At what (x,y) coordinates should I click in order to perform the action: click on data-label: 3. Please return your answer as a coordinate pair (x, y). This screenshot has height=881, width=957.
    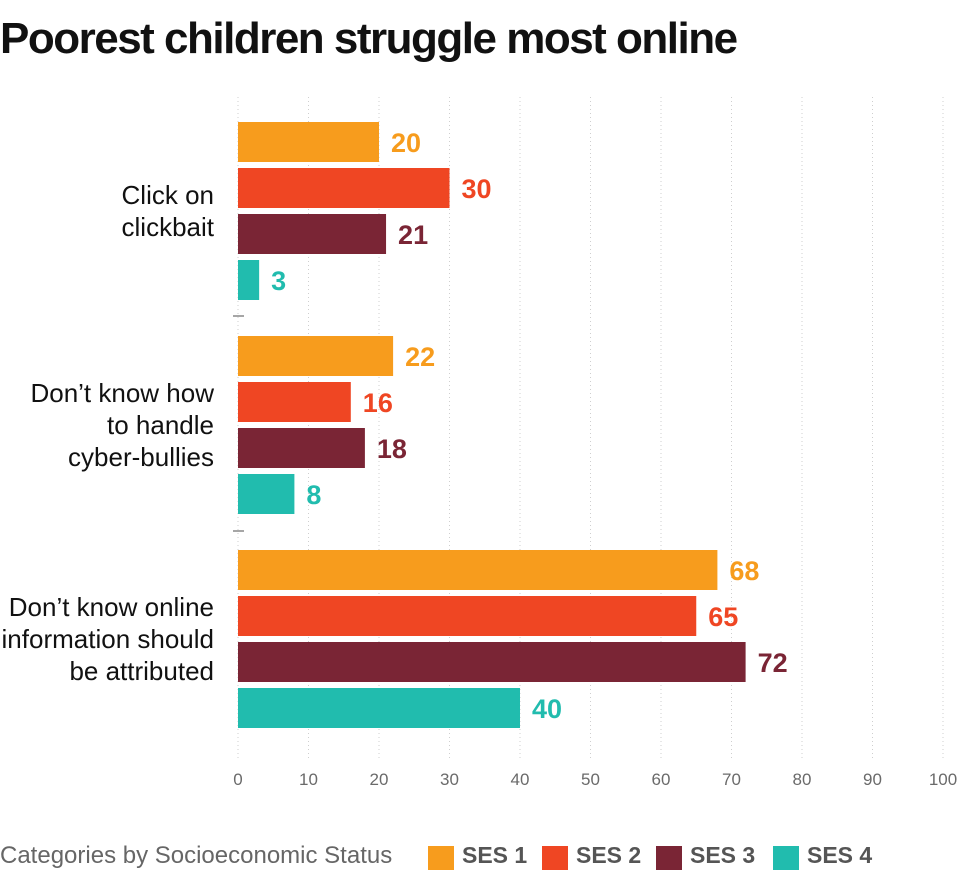
    Looking at the image, I should click on (278, 281).